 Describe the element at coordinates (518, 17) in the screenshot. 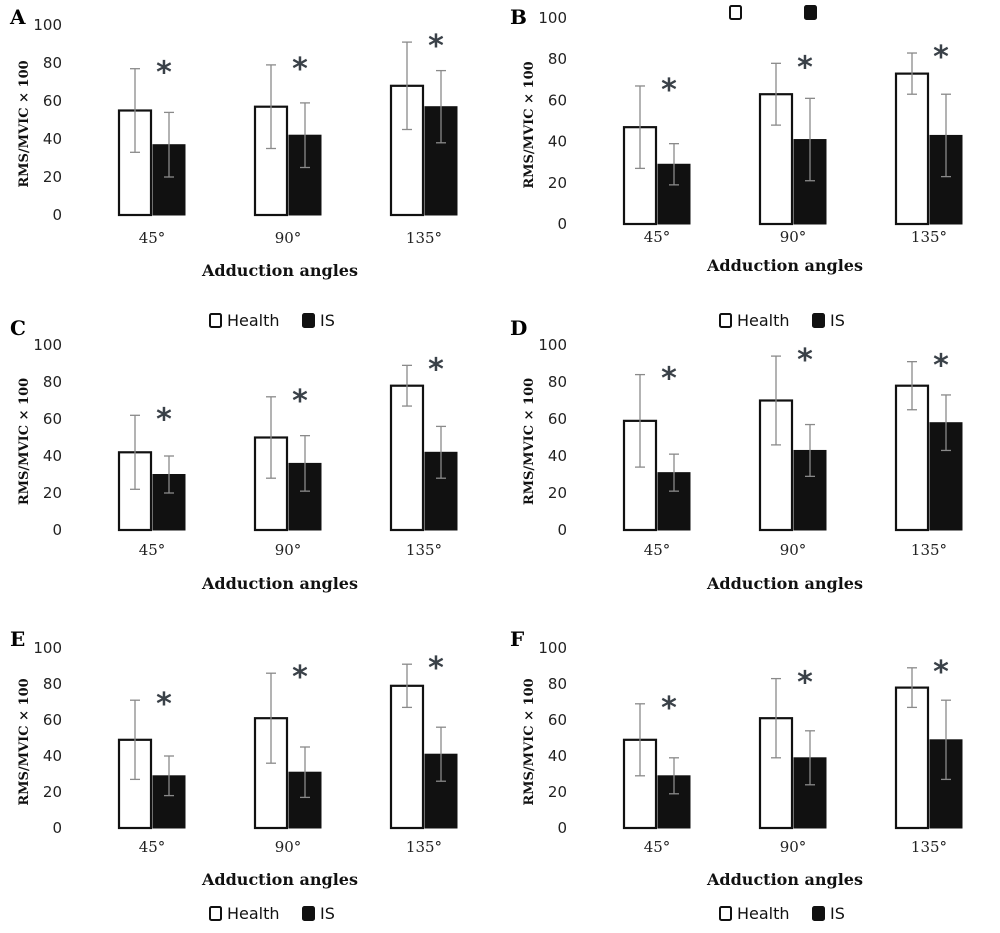

I see `panel-letter: B` at that location.